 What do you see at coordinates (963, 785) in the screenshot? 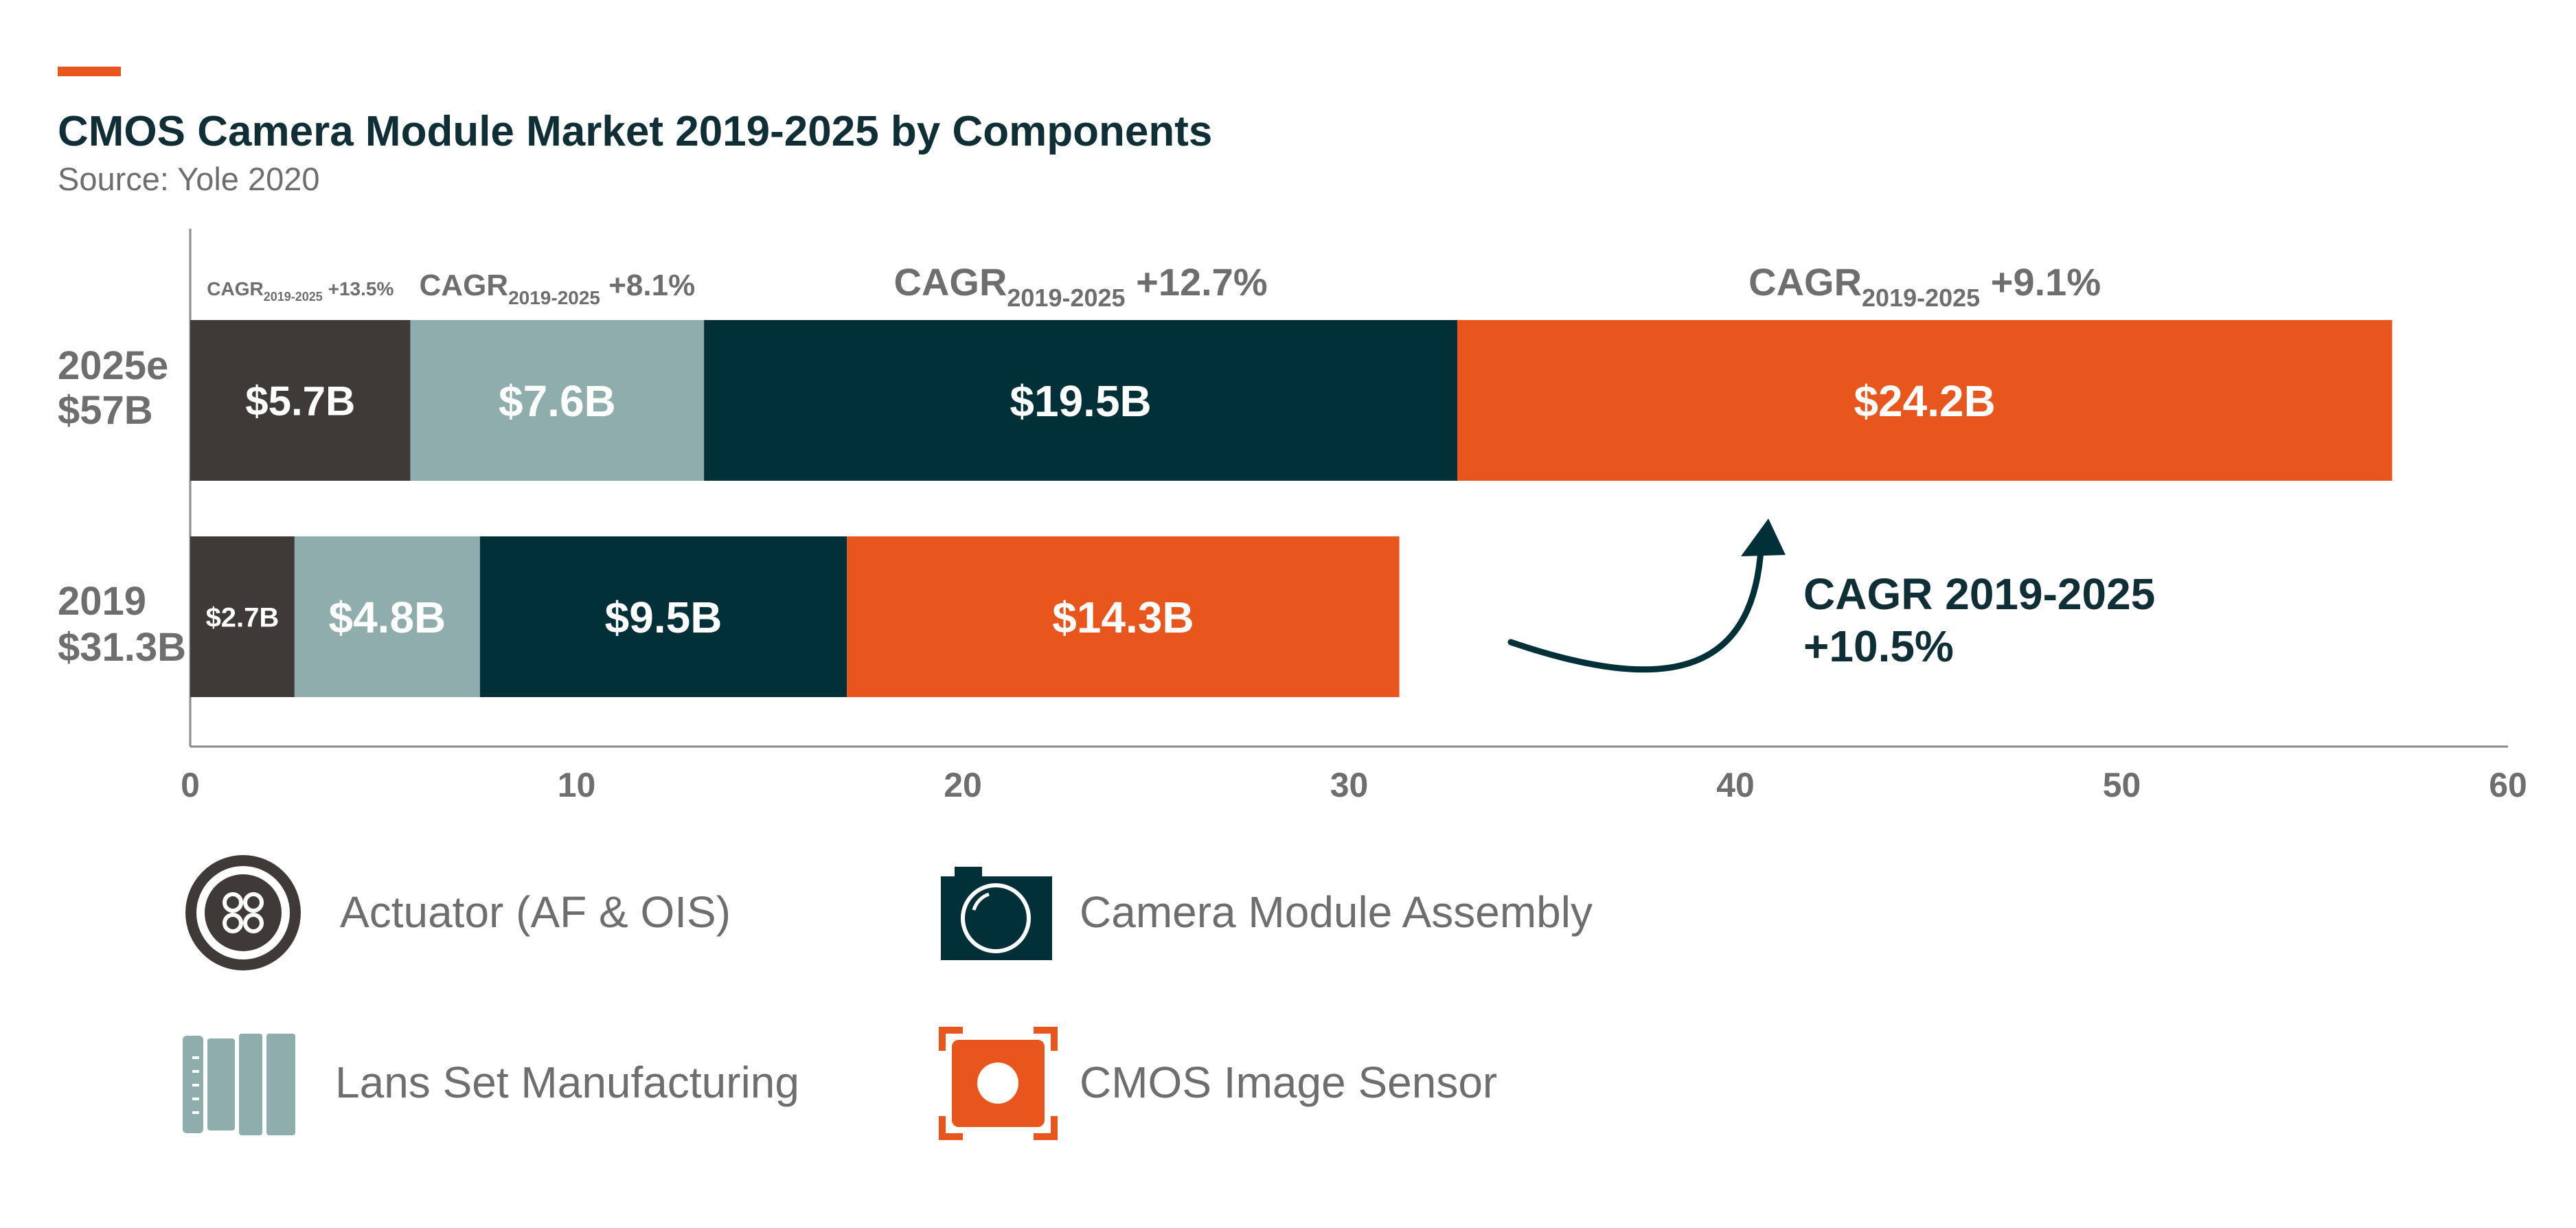
I see `x-tick-label: 20` at bounding box center [963, 785].